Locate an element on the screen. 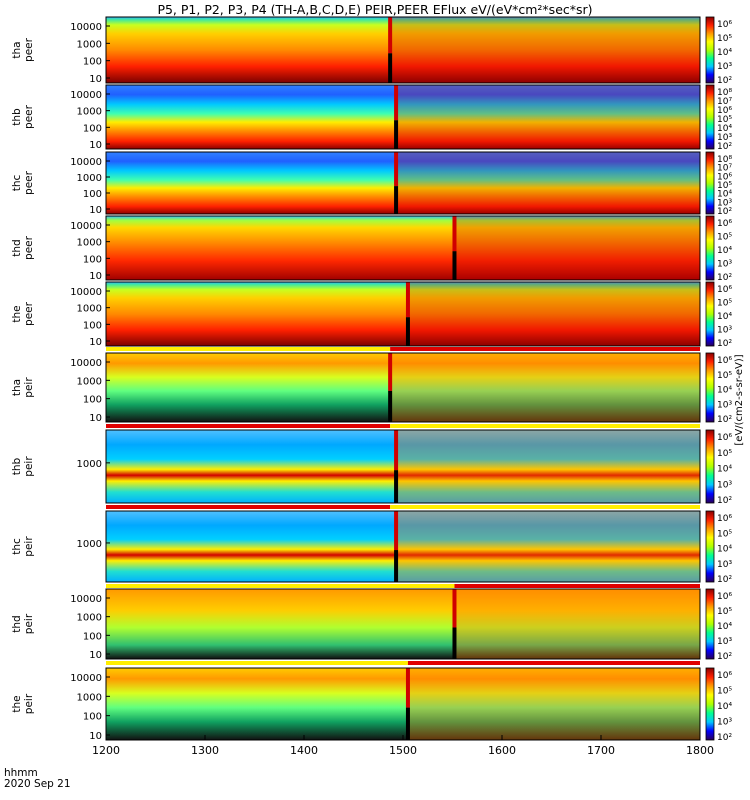  spectrogram-thd-peir is located at coordinates (403, 624).